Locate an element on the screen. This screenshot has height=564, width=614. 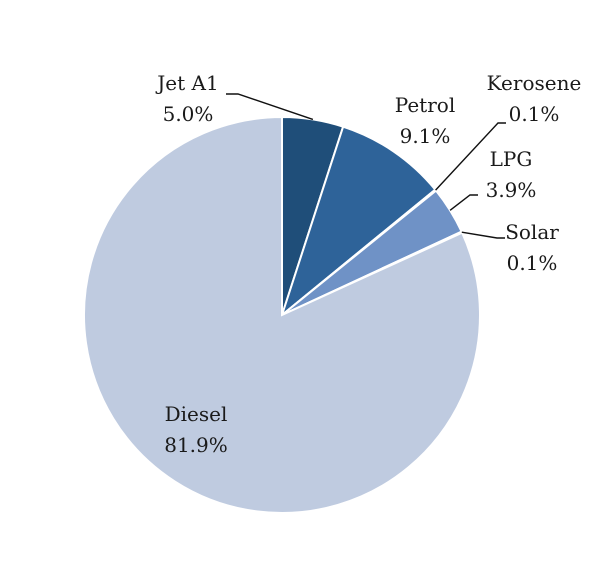
slice-label-jet-a1-pct: 5.0% is located at coordinates (188, 114).